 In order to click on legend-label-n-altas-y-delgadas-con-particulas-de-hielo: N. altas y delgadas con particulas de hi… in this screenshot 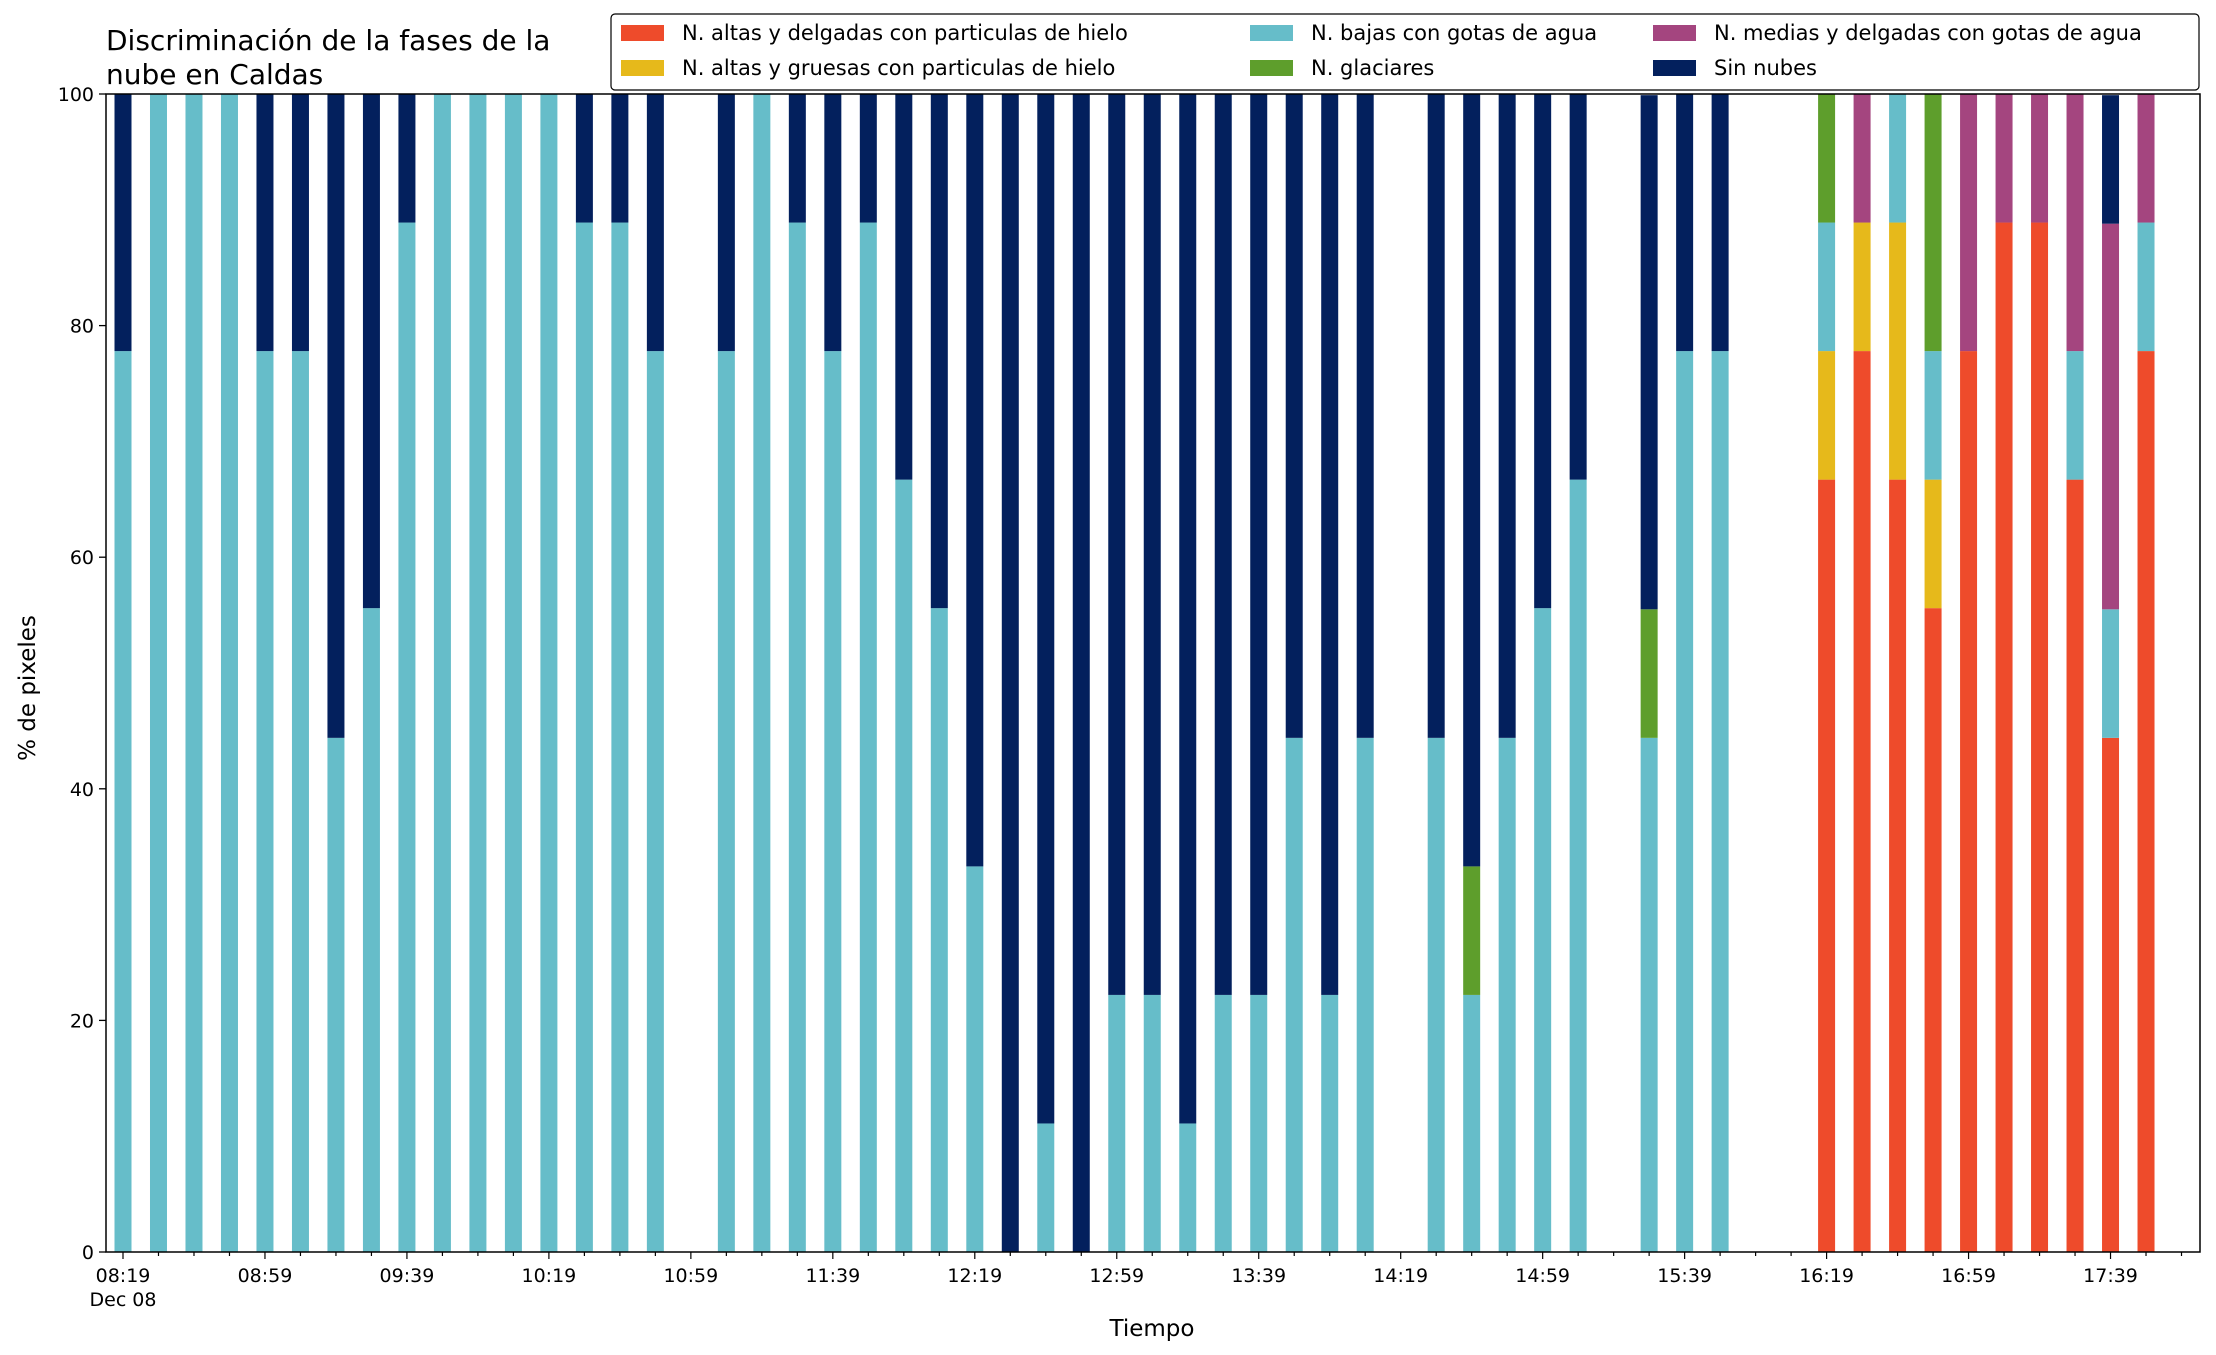, I will do `click(905, 33)`.